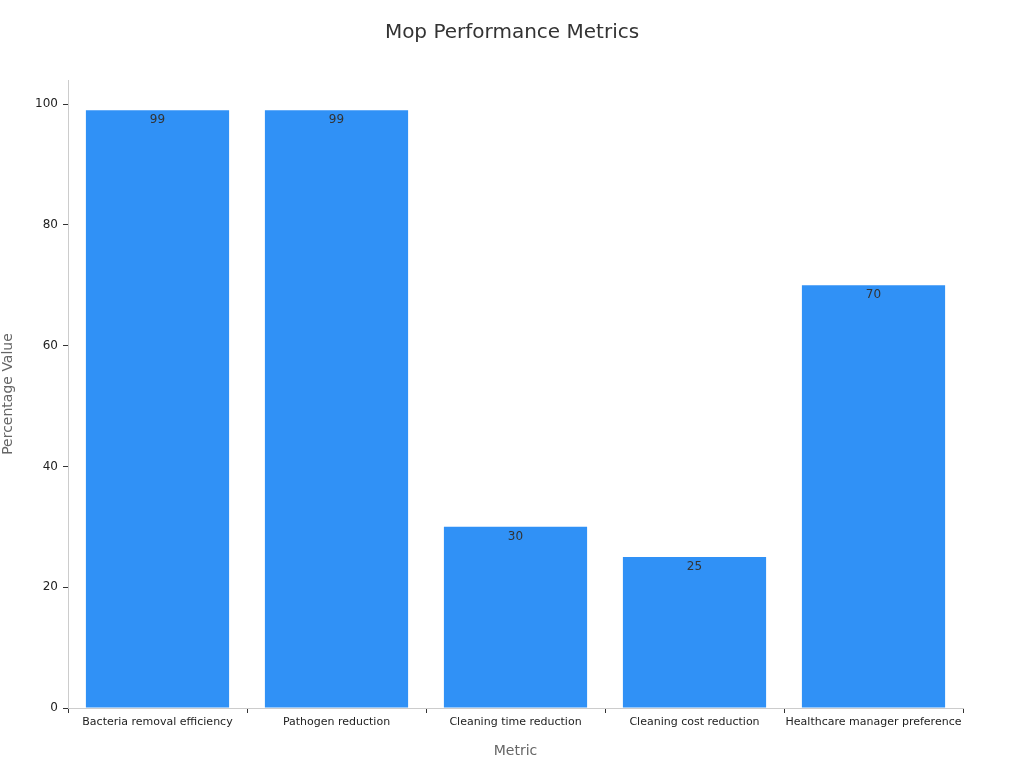  Describe the element at coordinates (512, 31) in the screenshot. I see `chart-title: Mop Performance Metrics` at that location.